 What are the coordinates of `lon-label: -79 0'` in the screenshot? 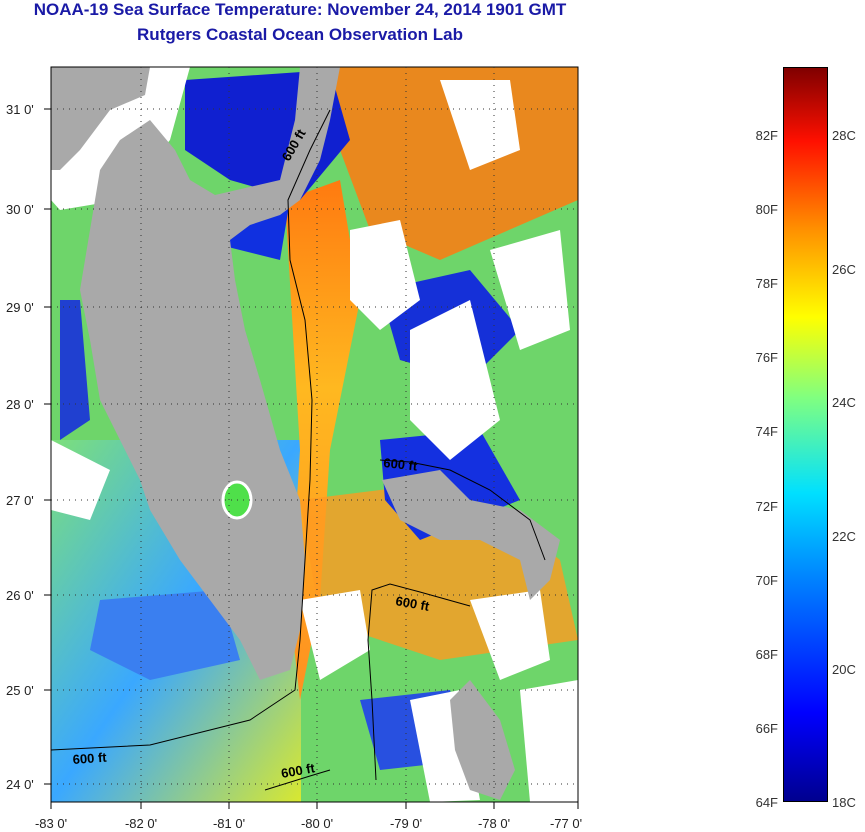 It's located at (406, 823).